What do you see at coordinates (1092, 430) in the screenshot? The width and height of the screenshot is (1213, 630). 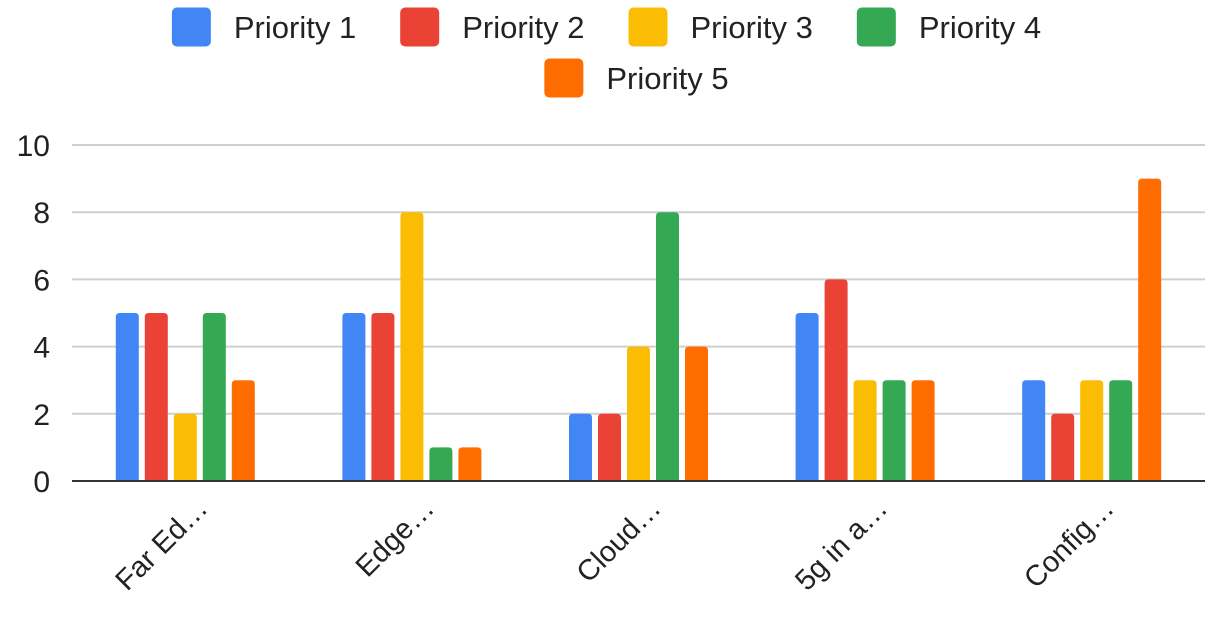 I see `bar-priority-3-config` at bounding box center [1092, 430].